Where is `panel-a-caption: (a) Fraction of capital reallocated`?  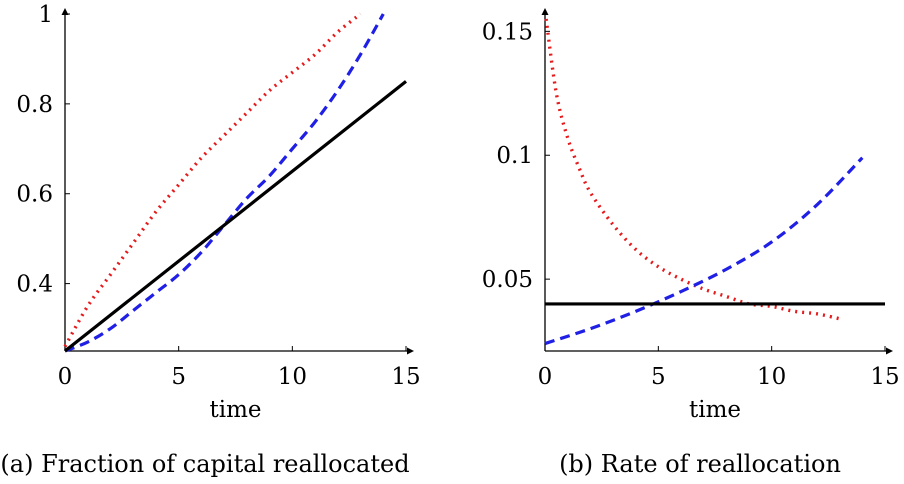 panel-a-caption: (a) Fraction of capital reallocated is located at coordinates (204, 464).